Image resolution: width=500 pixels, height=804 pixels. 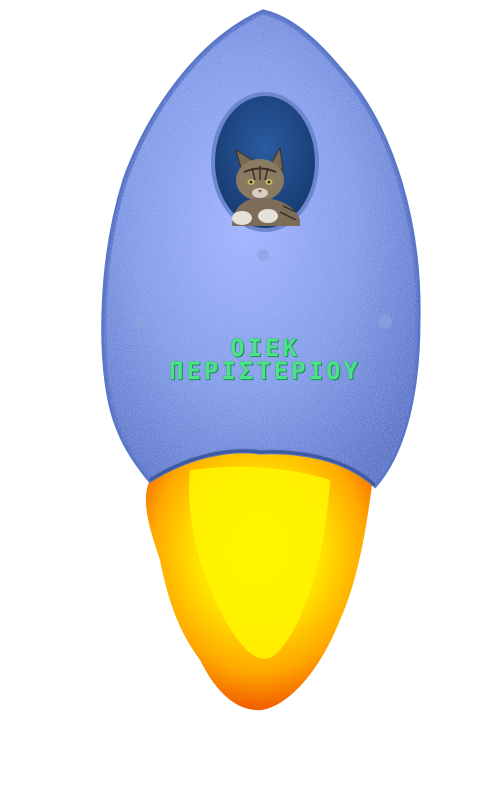 What do you see at coordinates (265, 371) in the screenshot?
I see `rocket-label-line2: ΠΕΡΙΣΤΕΡΙΟΥ` at bounding box center [265, 371].